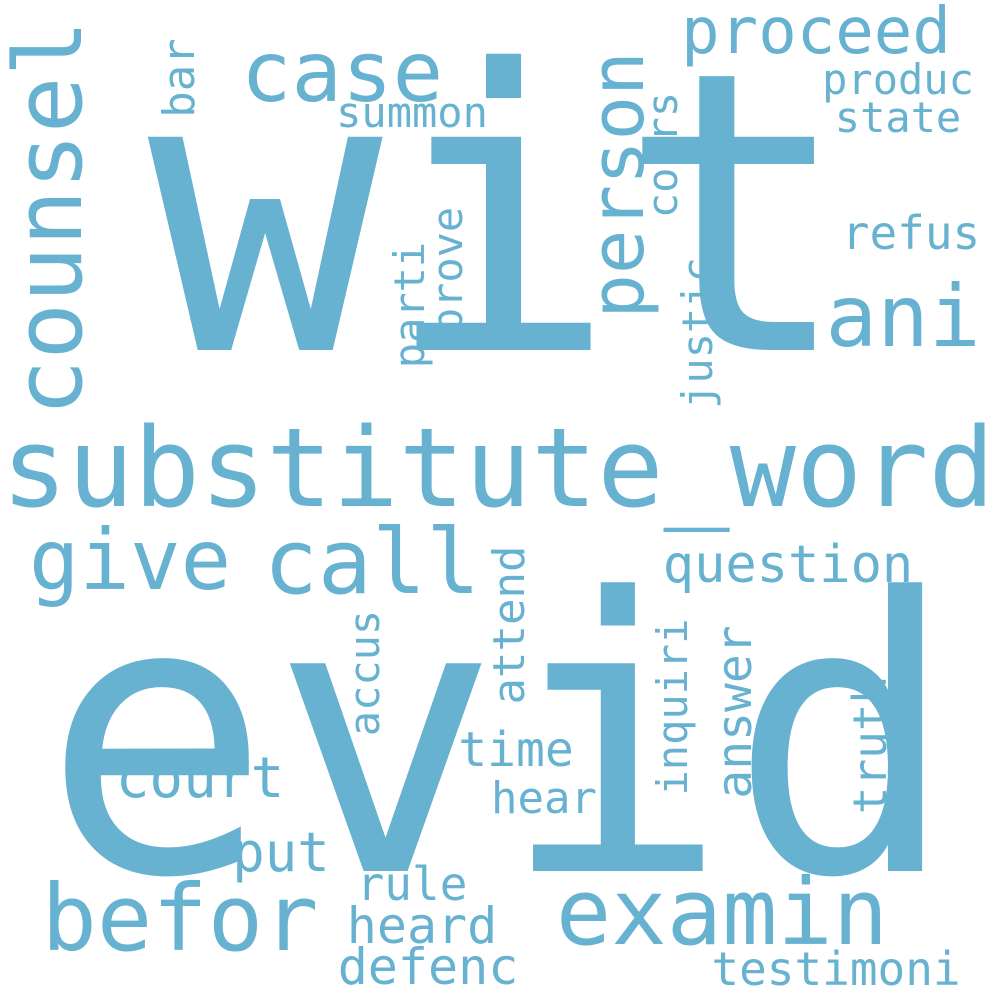 Image resolution: width=1000 pixels, height=1000 pixels. I want to click on word-court: court, so click(200, 778).